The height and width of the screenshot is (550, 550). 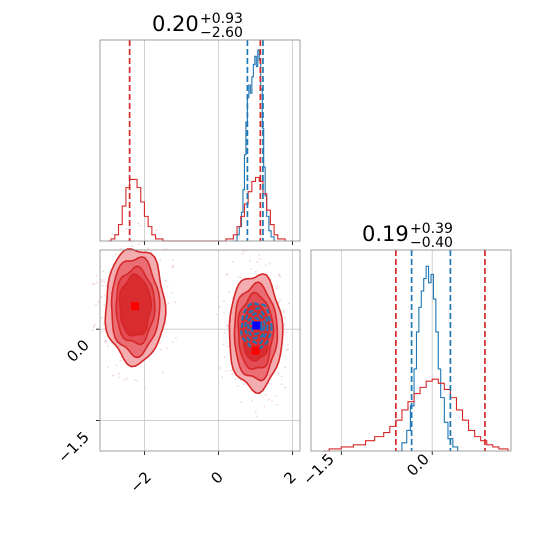 What do you see at coordinates (175, 24) in the screenshot?
I see `title-param1-value: 0.20` at bounding box center [175, 24].